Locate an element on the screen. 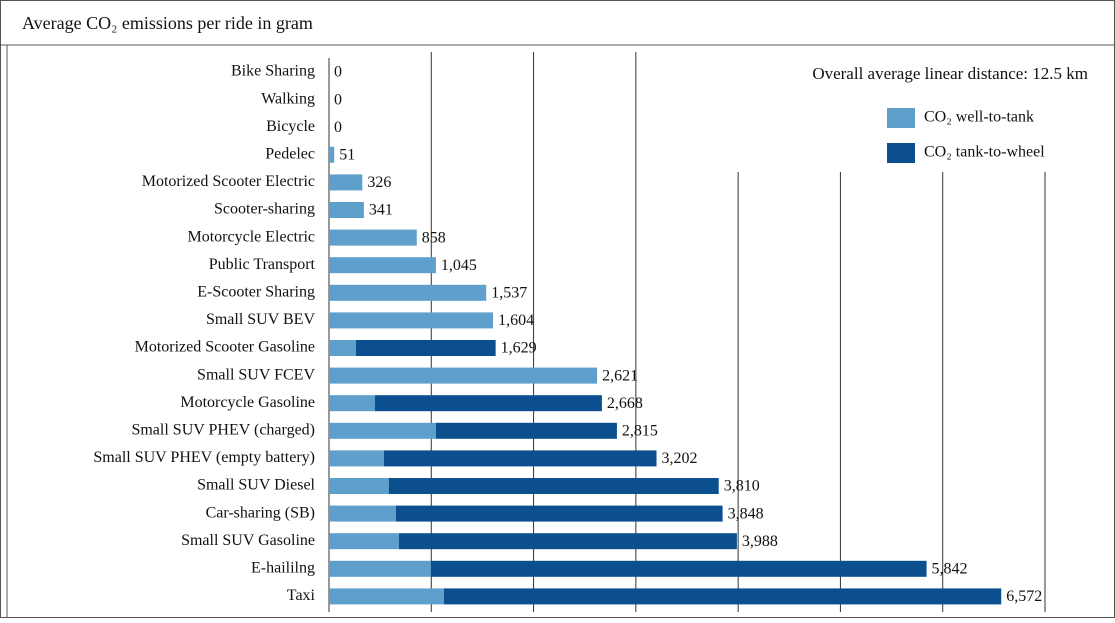 Image resolution: width=1115 pixels, height=623 pixels. y-tick-label: Motorcycle Gasoline is located at coordinates (247, 402).